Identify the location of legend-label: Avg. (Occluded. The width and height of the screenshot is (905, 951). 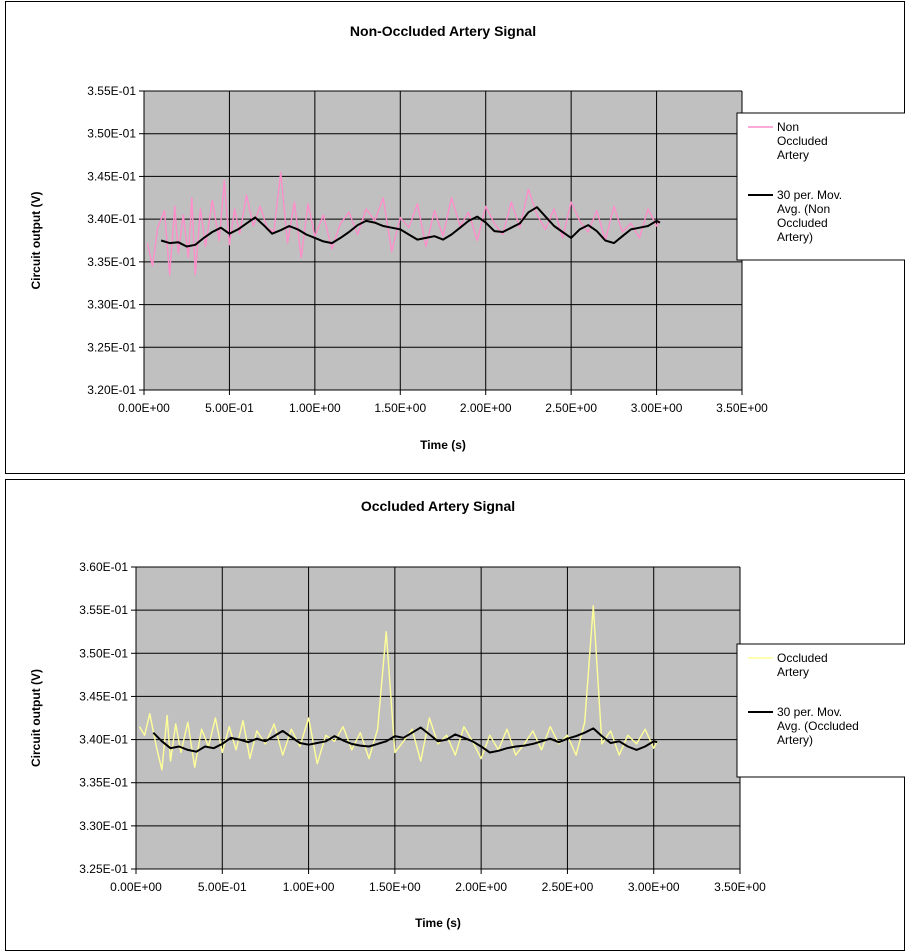
(818, 726).